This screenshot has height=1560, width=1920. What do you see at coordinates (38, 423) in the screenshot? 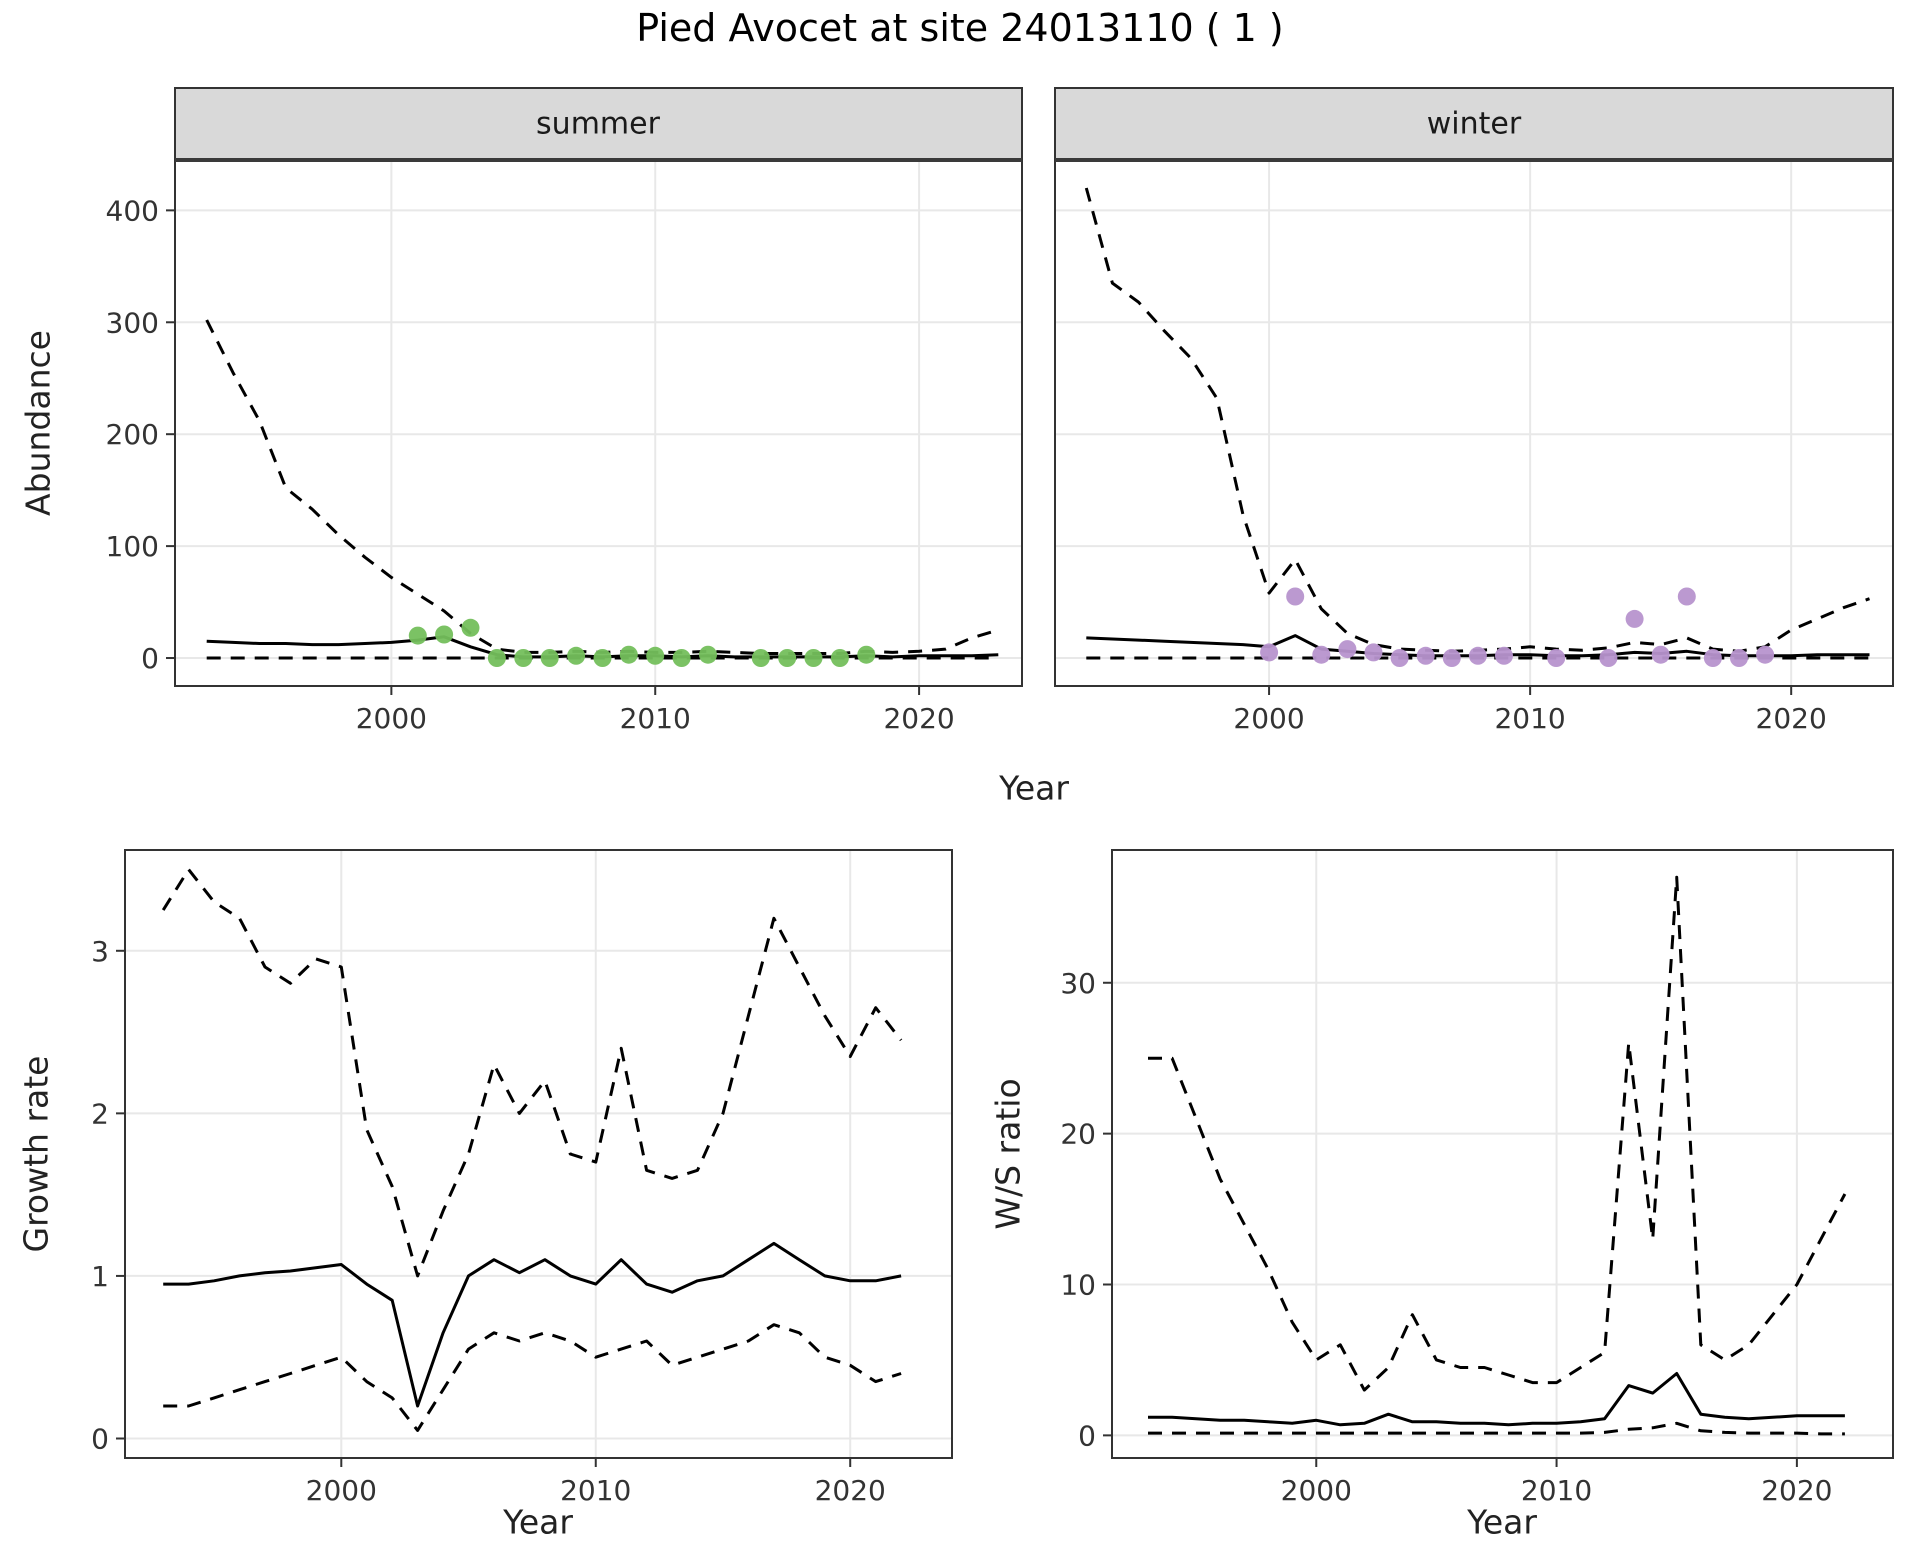
I see `y-axis-label-abundance: Abundance` at bounding box center [38, 423].